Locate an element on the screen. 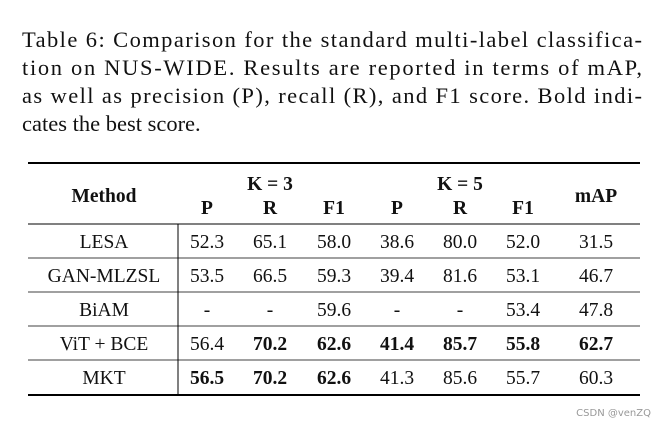 This screenshot has width=665, height=429. value-cell: 85.6 is located at coordinates (460, 378).